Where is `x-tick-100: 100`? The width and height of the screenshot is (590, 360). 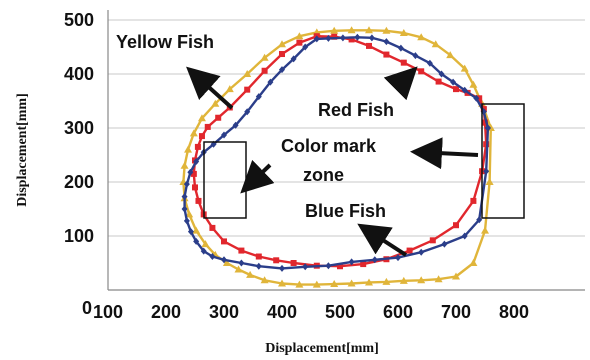 x-tick-100: 100 is located at coordinates (108, 312).